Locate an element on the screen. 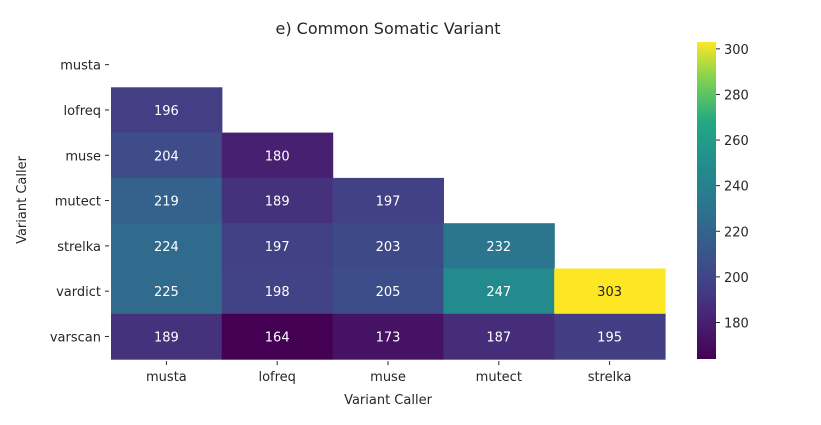  cell-value-label: 196 is located at coordinates (166, 111).